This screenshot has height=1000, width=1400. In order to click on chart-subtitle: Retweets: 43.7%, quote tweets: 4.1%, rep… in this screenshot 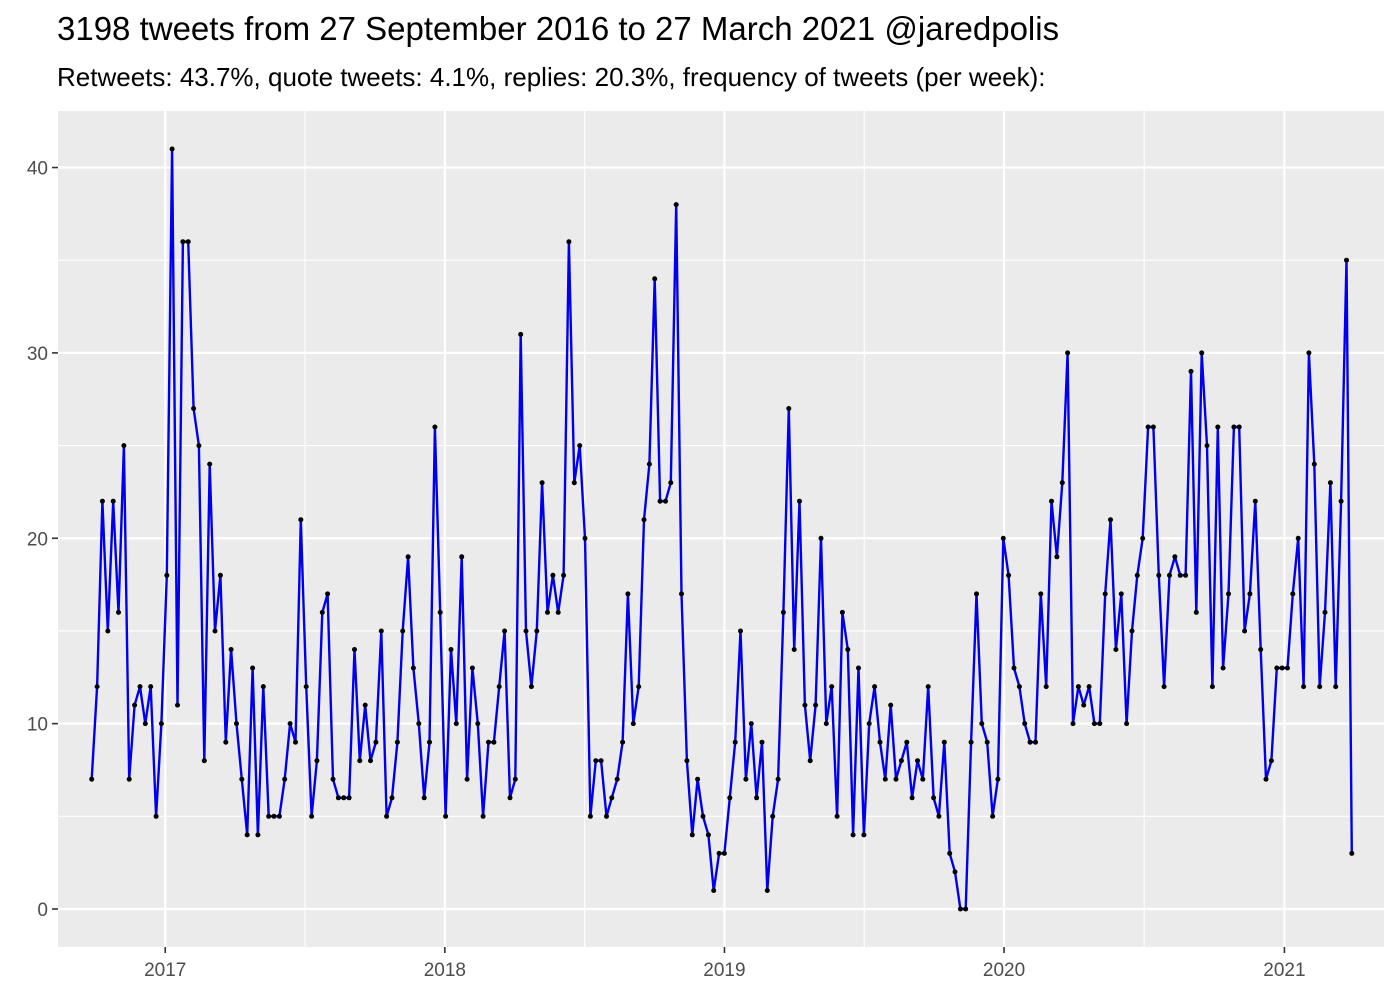, I will do `click(551, 77)`.